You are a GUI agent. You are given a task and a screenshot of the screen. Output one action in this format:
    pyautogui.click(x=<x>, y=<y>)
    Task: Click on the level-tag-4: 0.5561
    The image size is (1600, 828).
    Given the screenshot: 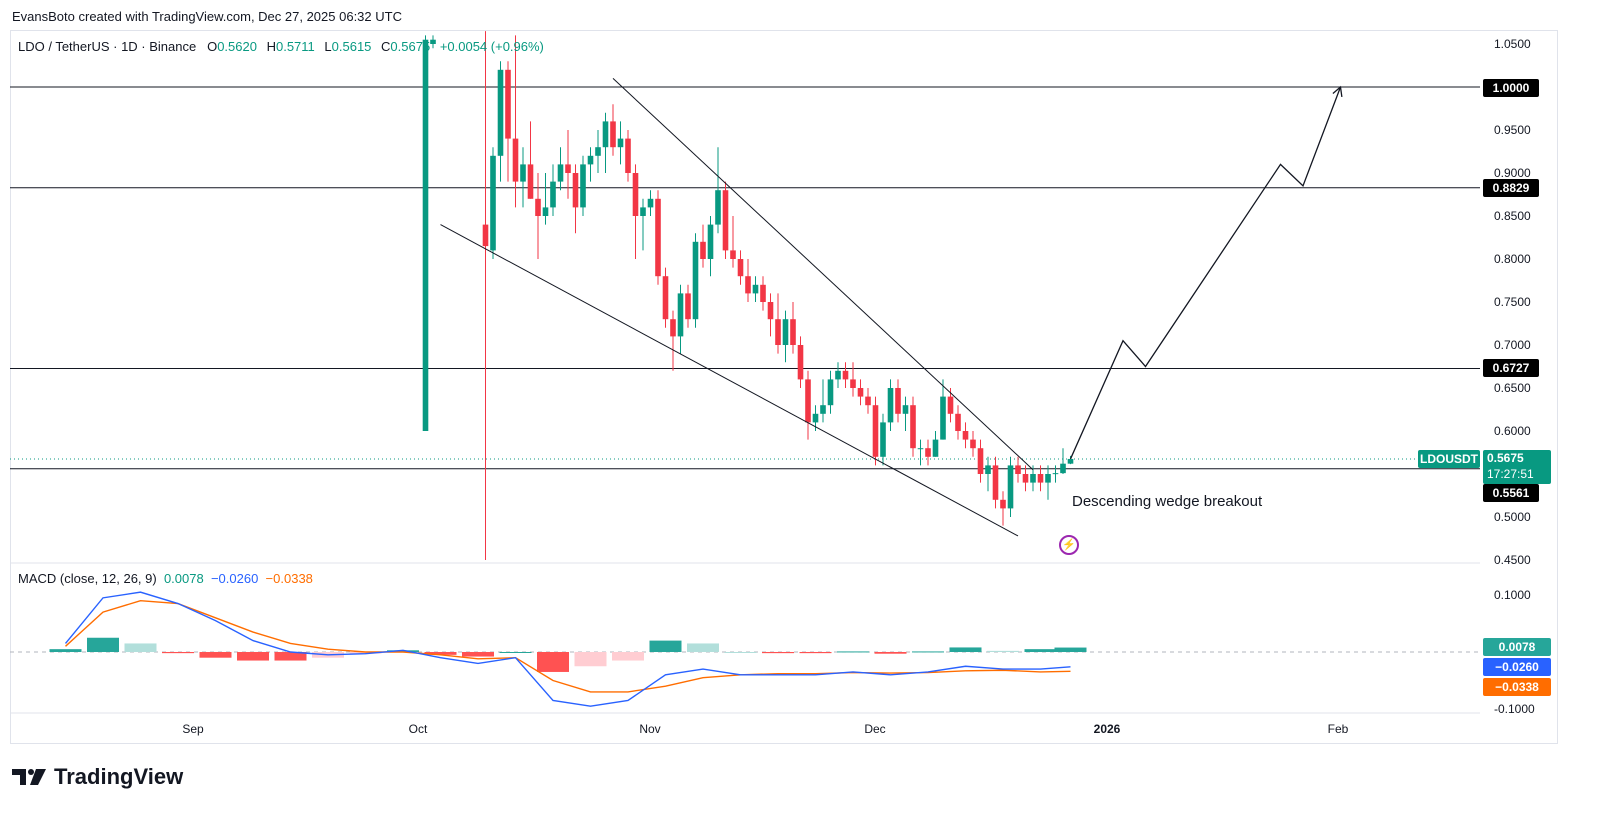 What is the action you would take?
    pyautogui.click(x=1511, y=493)
    